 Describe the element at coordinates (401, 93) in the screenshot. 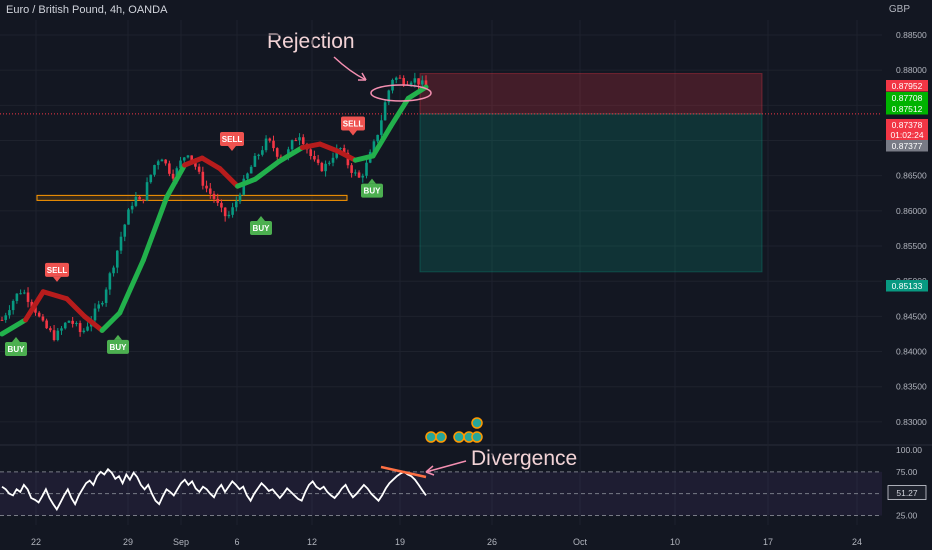

I see `rejection-ellipse` at that location.